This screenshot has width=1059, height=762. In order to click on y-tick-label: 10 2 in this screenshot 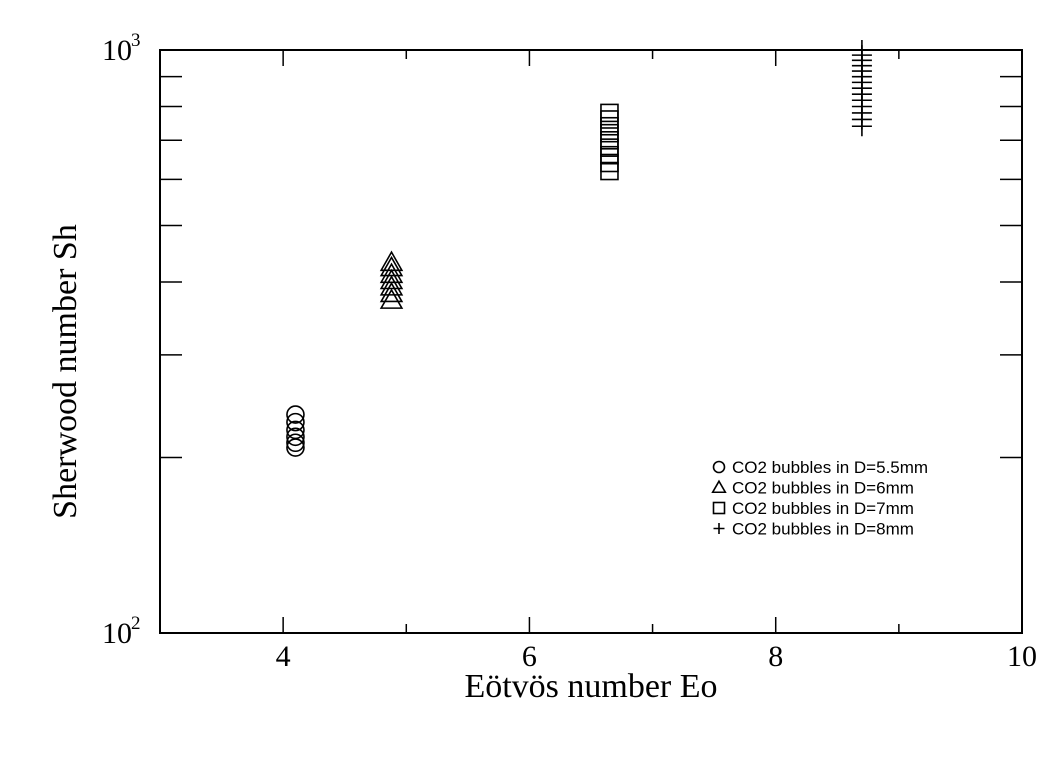, I will do `click(121, 631)`.